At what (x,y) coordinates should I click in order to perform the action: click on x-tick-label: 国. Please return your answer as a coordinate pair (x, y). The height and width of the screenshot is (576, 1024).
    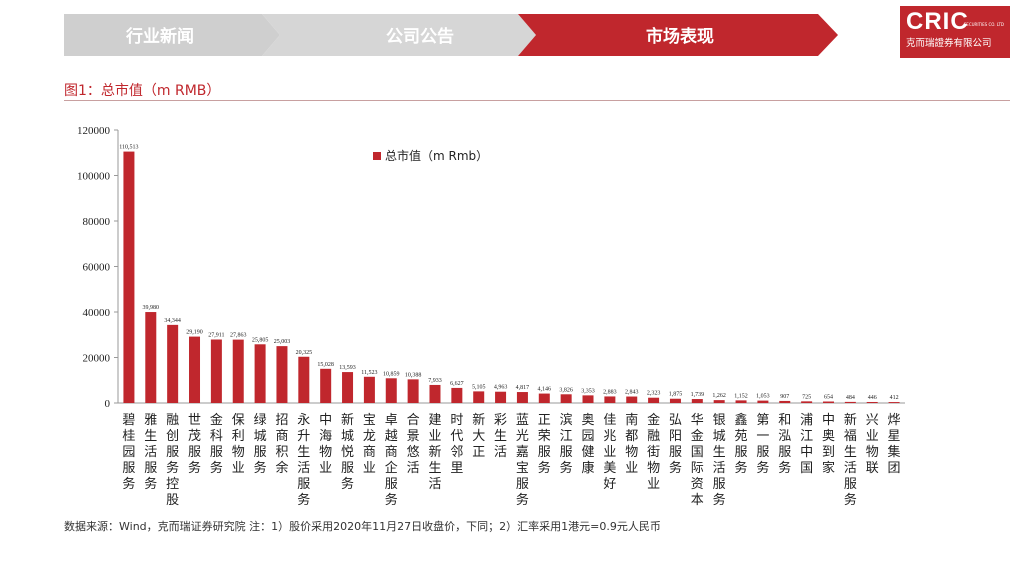
    Looking at the image, I should click on (806, 468).